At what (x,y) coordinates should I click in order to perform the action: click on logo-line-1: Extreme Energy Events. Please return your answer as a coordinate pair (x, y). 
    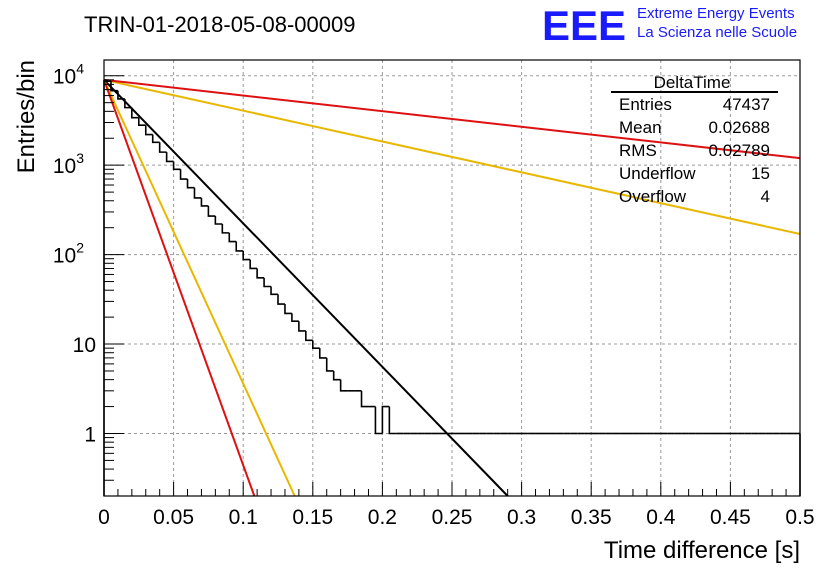
    Looking at the image, I should click on (716, 13).